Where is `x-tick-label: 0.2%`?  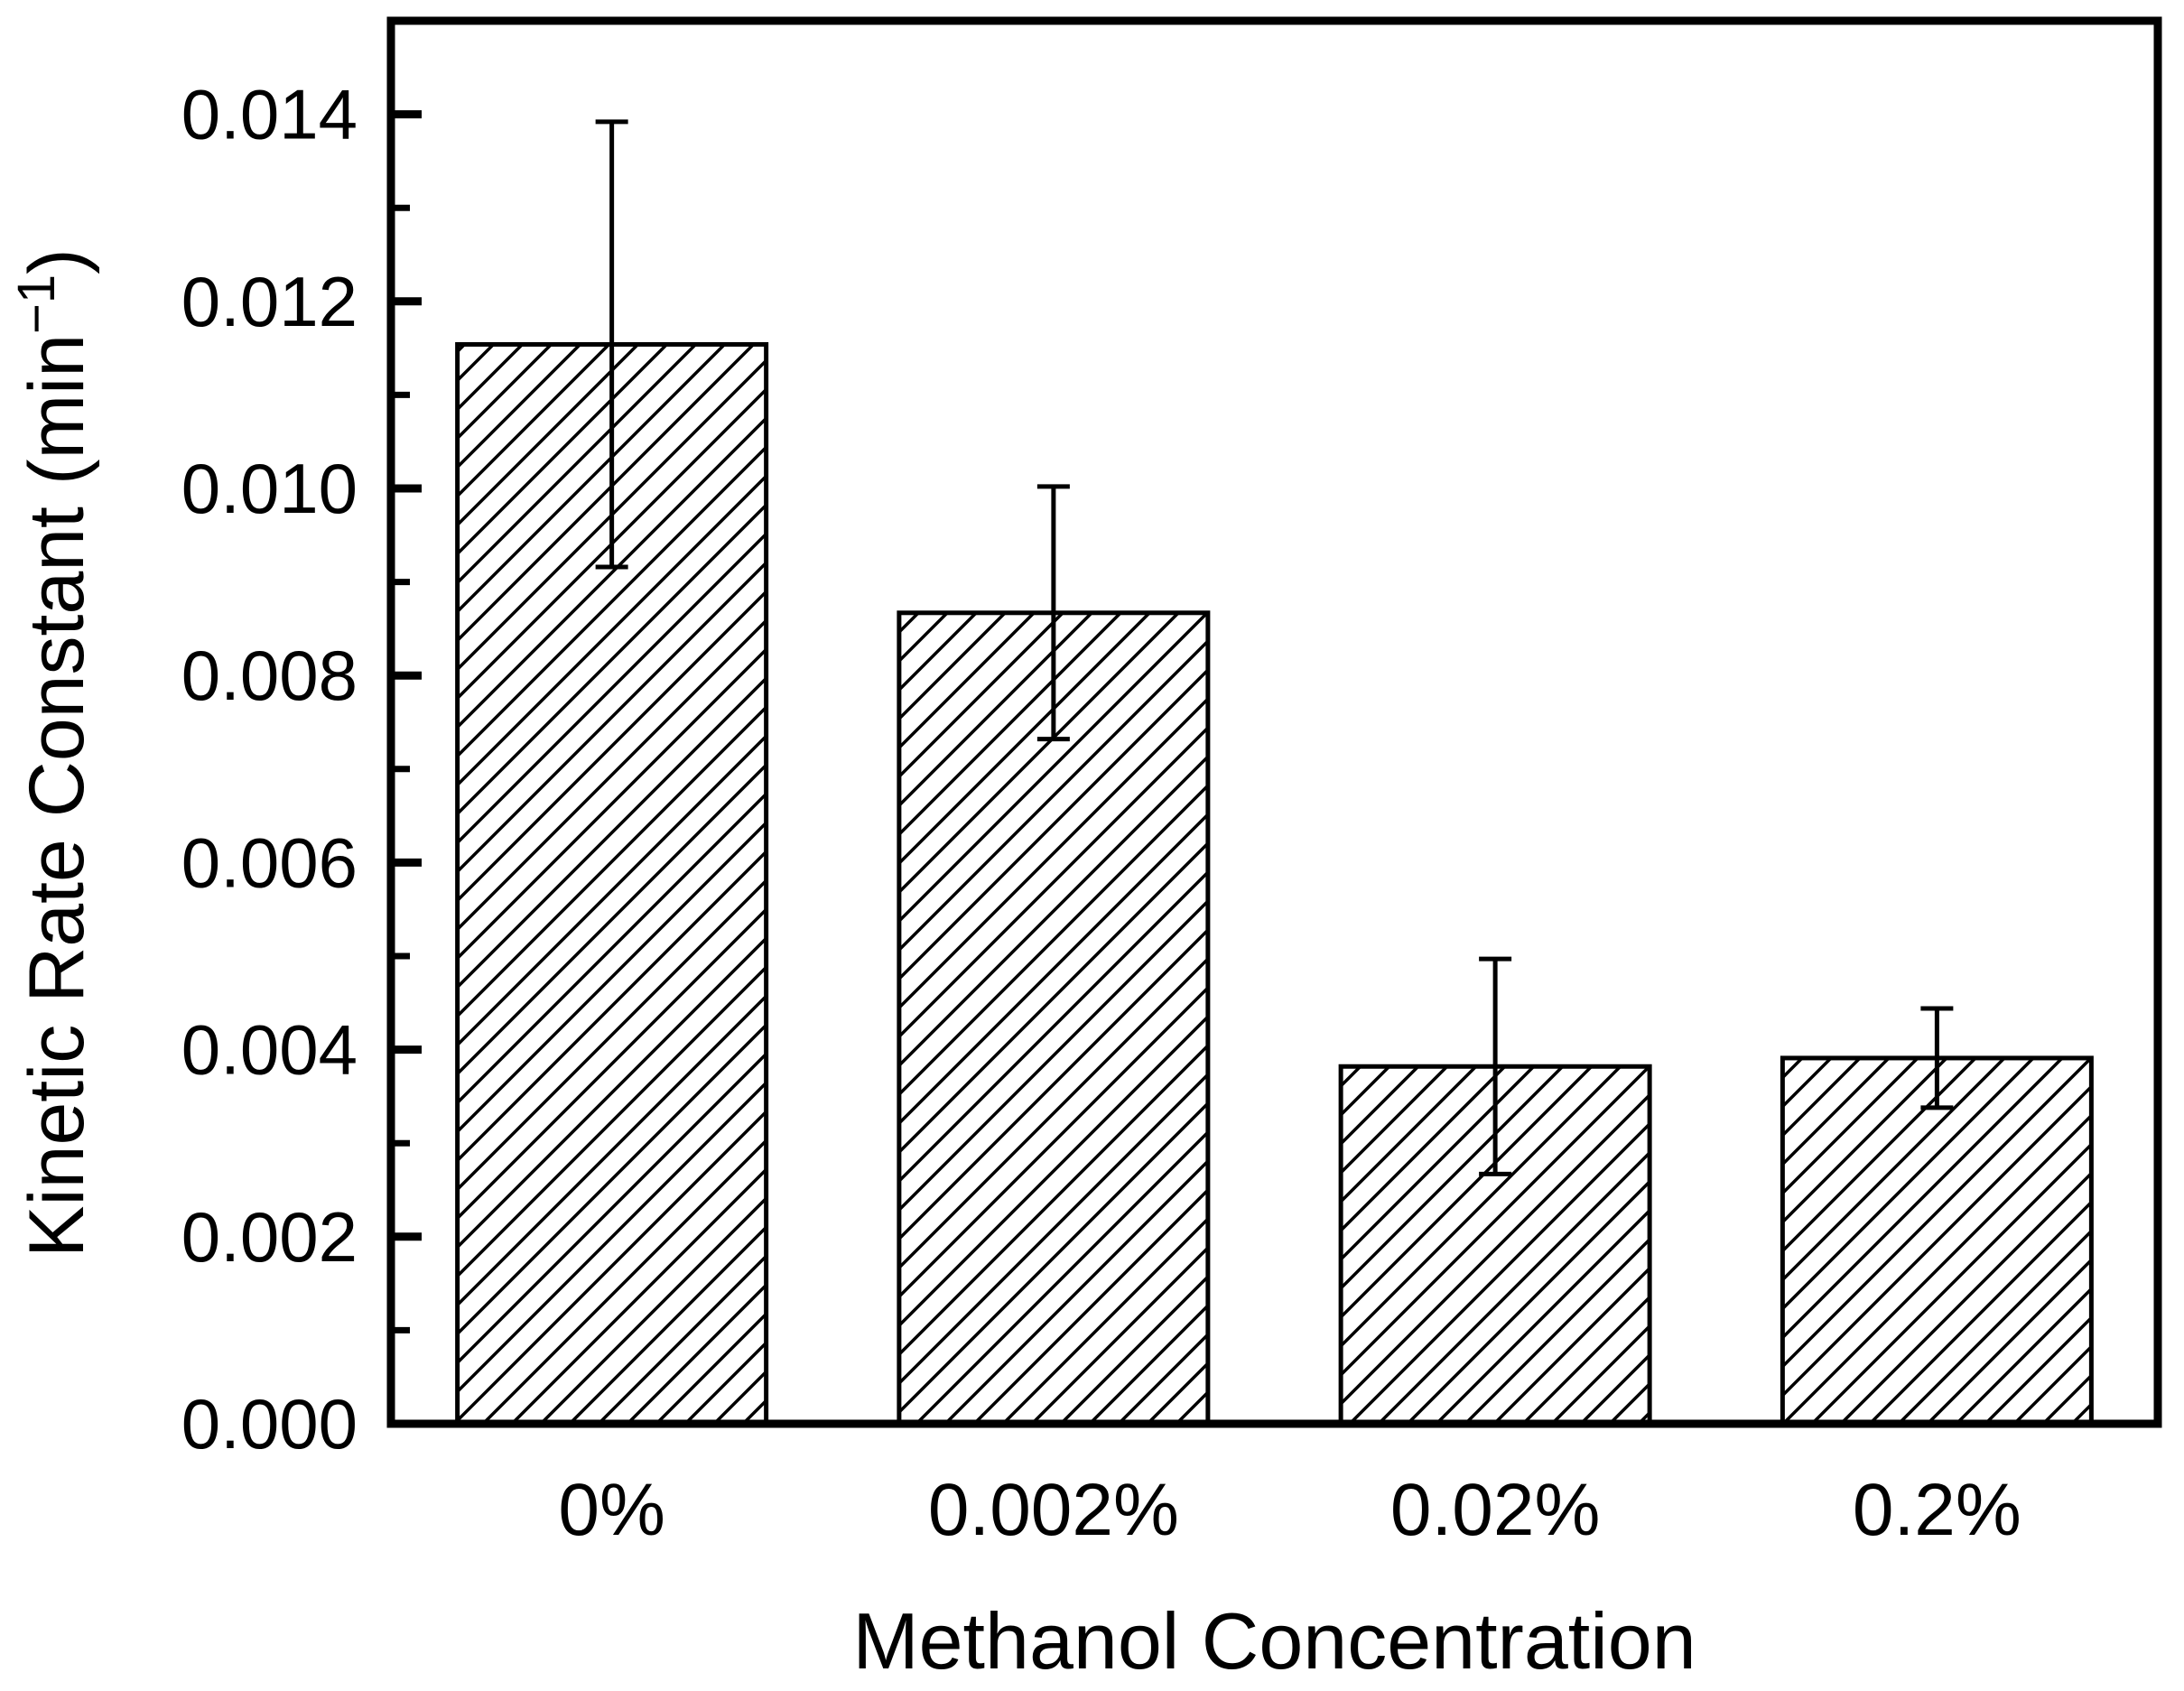 x-tick-label: 0.2% is located at coordinates (1937, 1510).